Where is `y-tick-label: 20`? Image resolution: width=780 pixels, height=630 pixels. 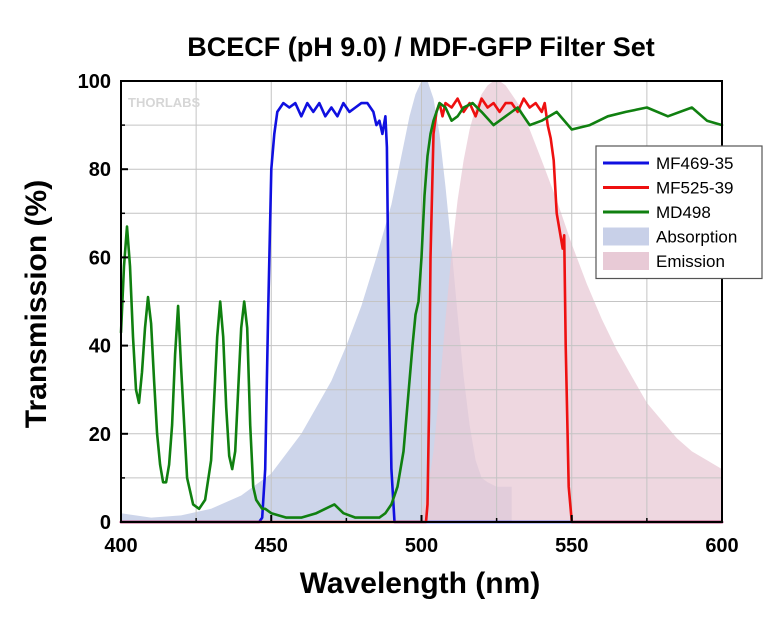 y-tick-label: 20 is located at coordinates (100, 435).